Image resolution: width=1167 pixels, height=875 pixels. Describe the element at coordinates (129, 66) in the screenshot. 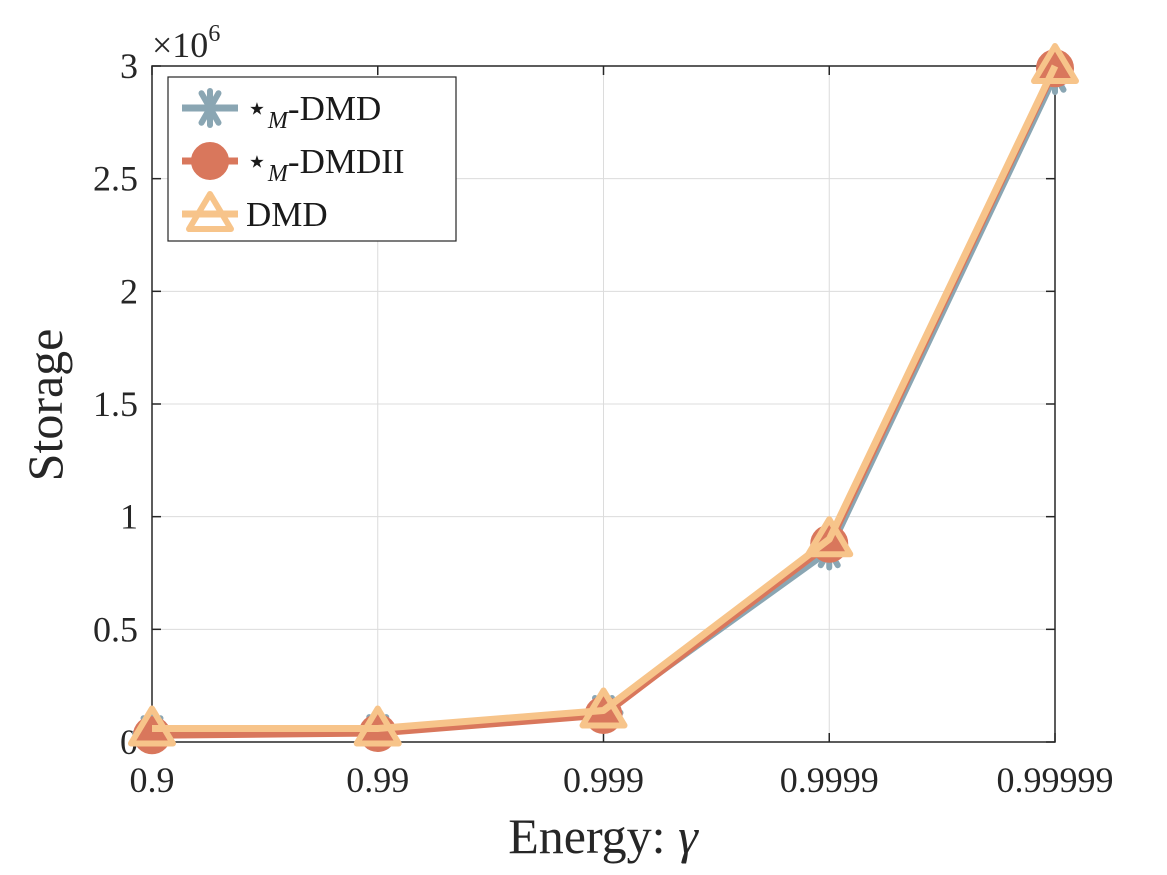

I see `y-tick-label: 3` at that location.